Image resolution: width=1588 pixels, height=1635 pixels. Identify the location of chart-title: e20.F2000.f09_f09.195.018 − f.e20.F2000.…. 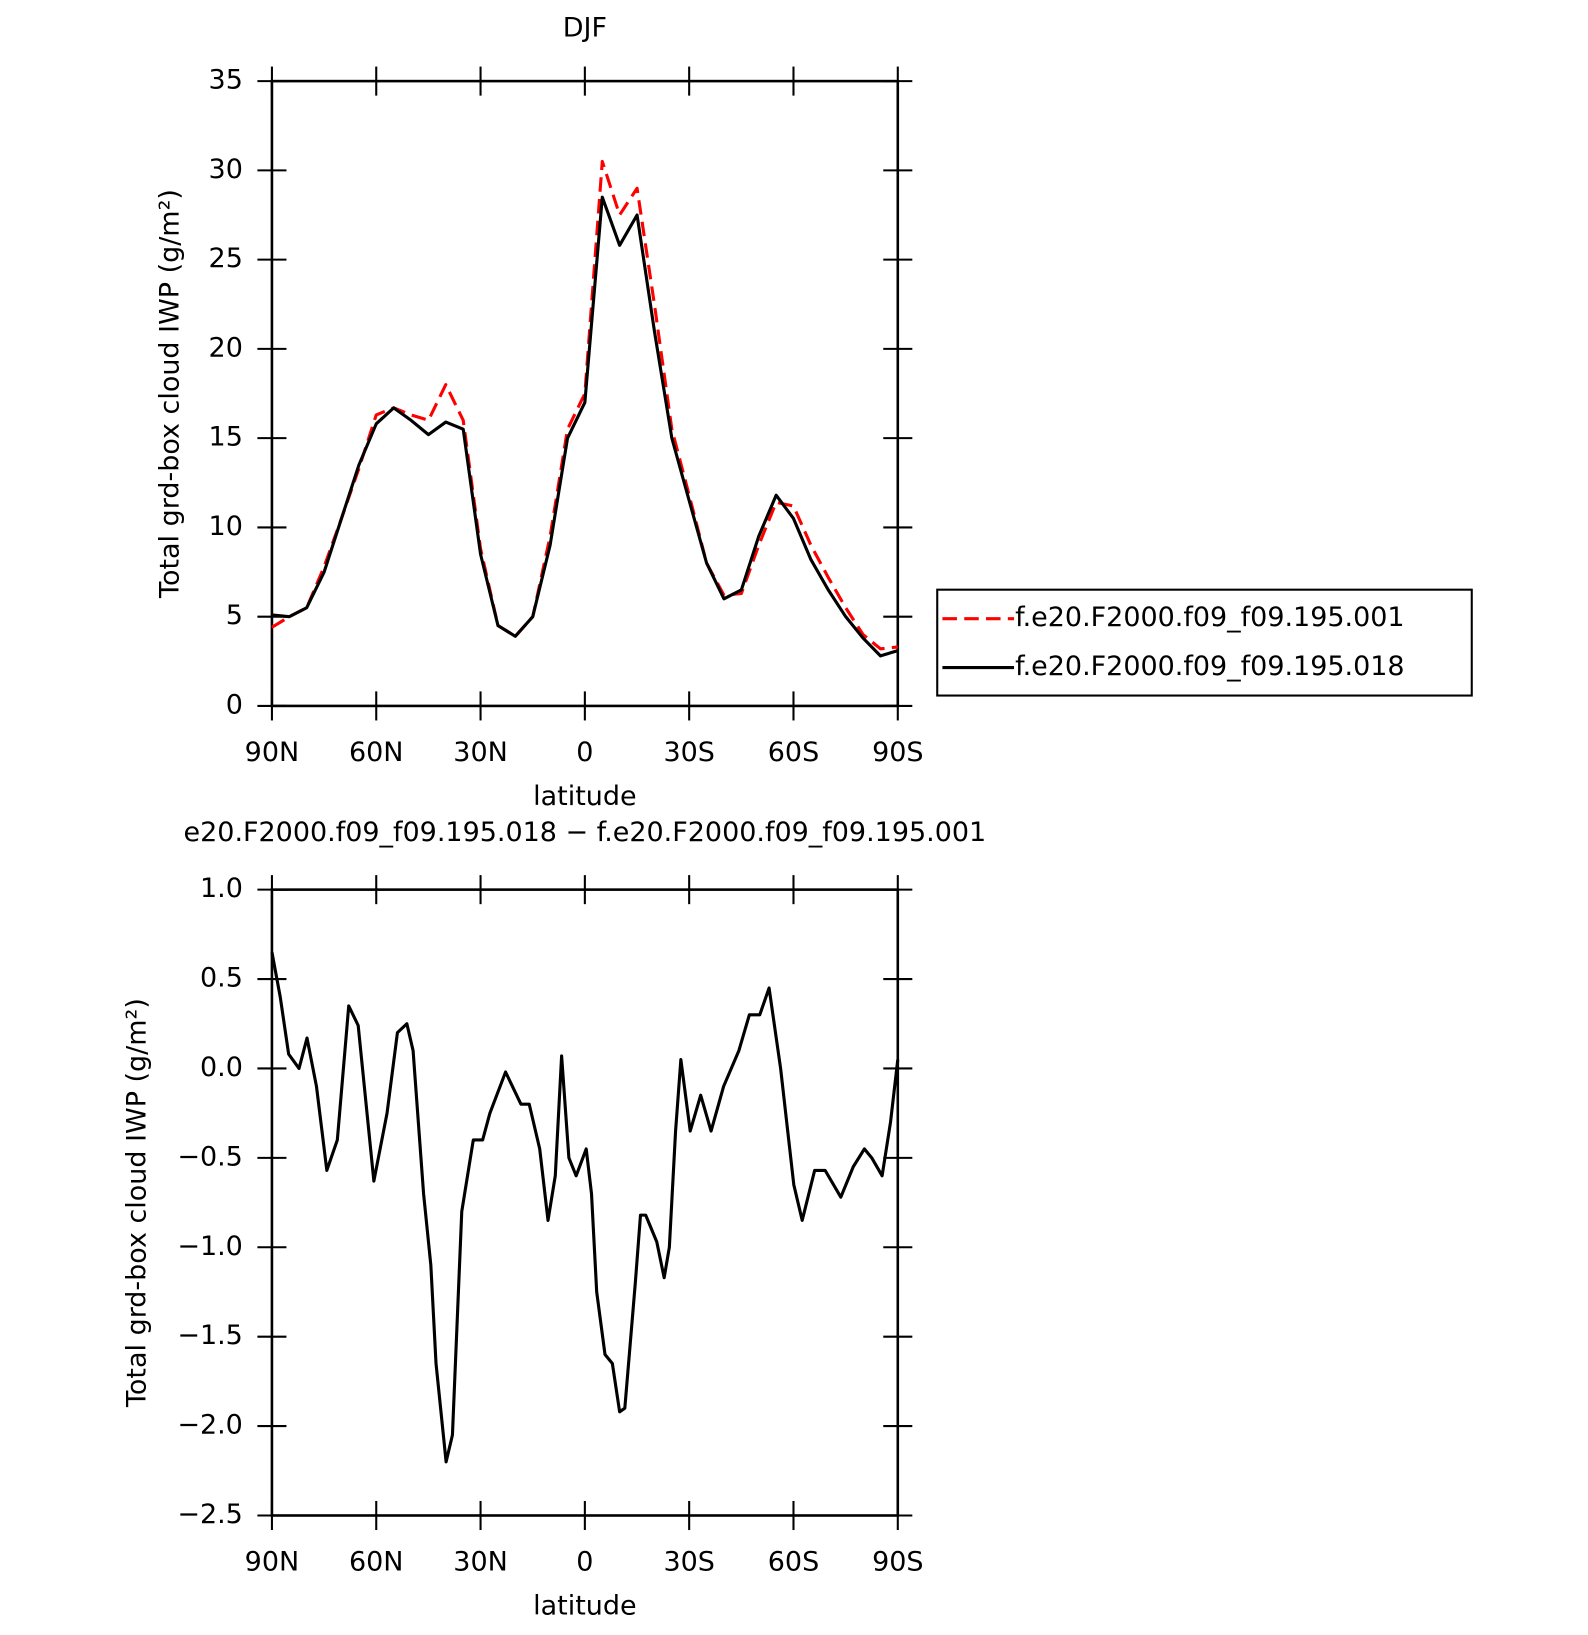
(585, 832).